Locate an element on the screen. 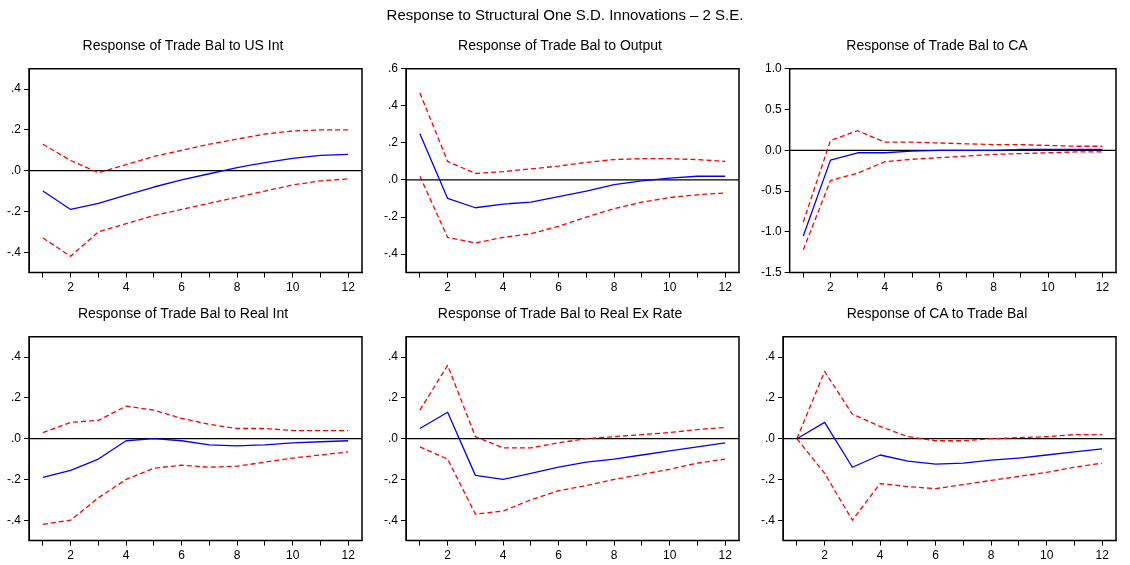 The height and width of the screenshot is (565, 1130). y-tick-label: .6 is located at coordinates (393, 68).